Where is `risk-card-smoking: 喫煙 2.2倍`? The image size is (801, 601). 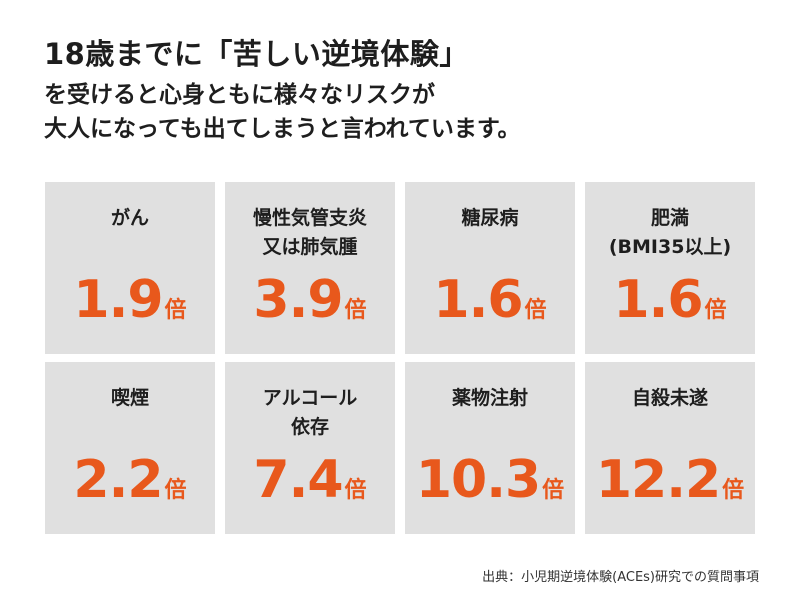
risk-card-smoking: 喫煙 2.2倍 is located at coordinates (130, 448).